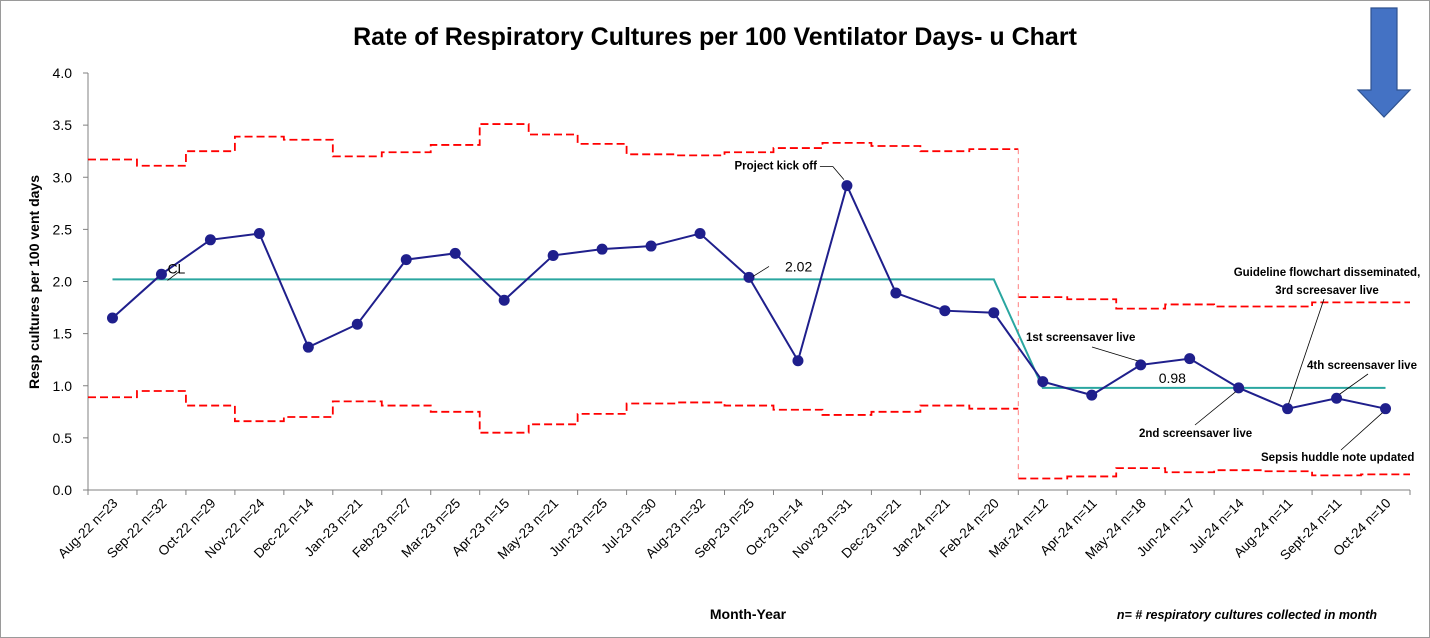 The width and height of the screenshot is (1430, 638). Describe the element at coordinates (798, 266) in the screenshot. I see `center-value-label: 2.02` at that location.